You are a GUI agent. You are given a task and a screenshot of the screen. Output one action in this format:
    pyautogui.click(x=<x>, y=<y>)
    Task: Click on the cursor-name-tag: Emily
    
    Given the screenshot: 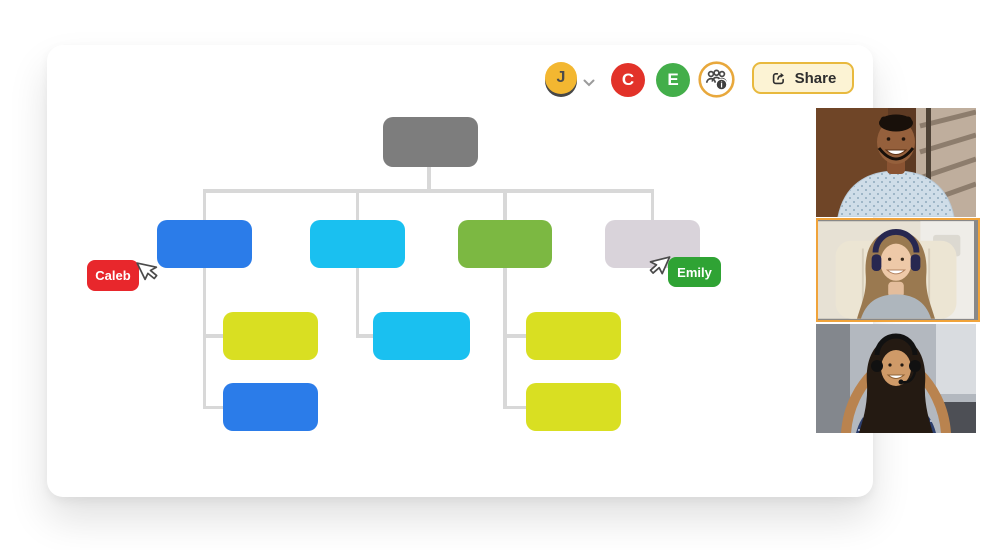 What is the action you would take?
    pyautogui.click(x=694, y=272)
    